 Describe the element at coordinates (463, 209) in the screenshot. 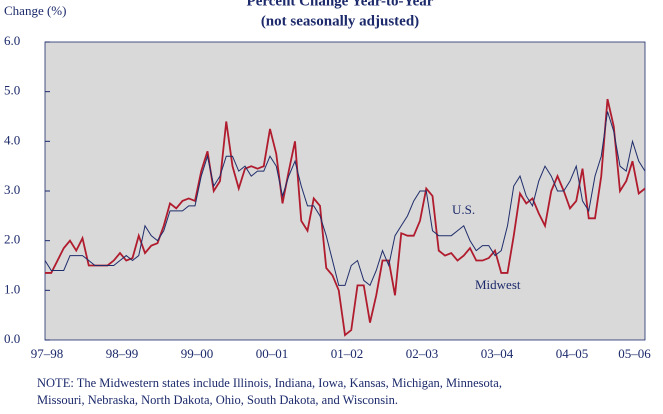

I see `series-label: U.S.` at that location.